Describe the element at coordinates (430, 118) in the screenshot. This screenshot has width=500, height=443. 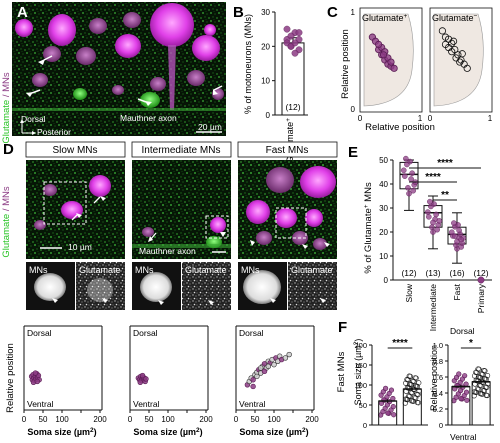
I see `panel-c-right-xtick-0: 0` at that location.